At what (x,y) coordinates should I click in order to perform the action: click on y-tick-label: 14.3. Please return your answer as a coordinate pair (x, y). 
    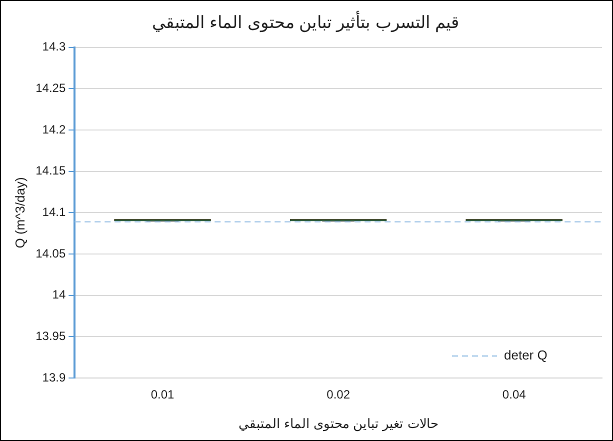
    Looking at the image, I should click on (54, 47).